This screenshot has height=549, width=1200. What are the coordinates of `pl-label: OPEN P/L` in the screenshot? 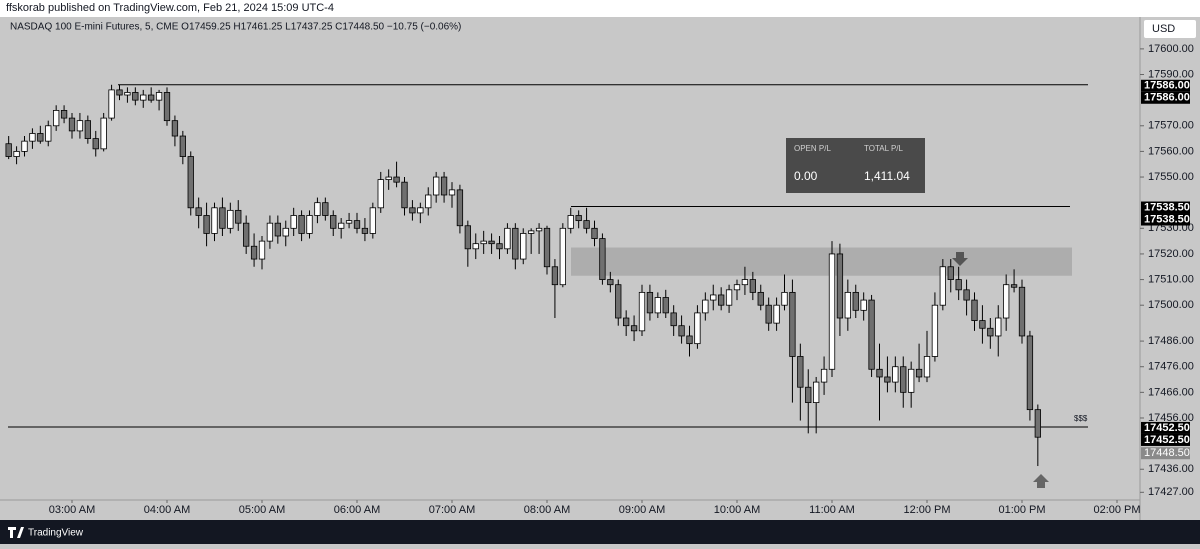 It's located at (812, 148).